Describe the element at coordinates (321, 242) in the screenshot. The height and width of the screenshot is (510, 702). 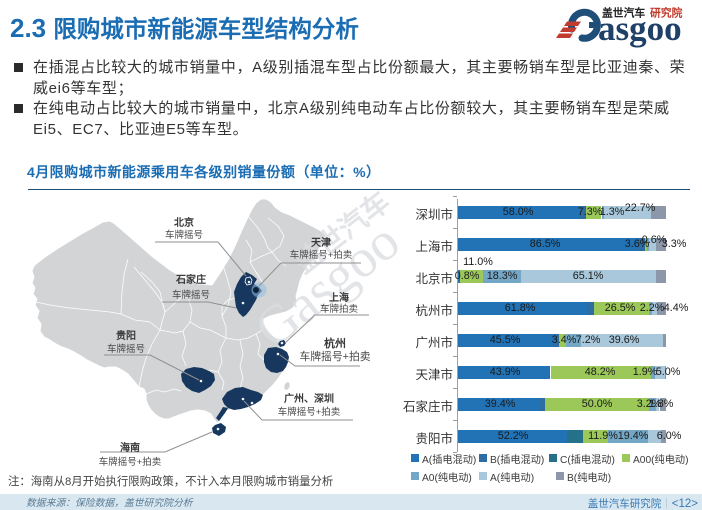
I see `svg-text: 天津` at that location.